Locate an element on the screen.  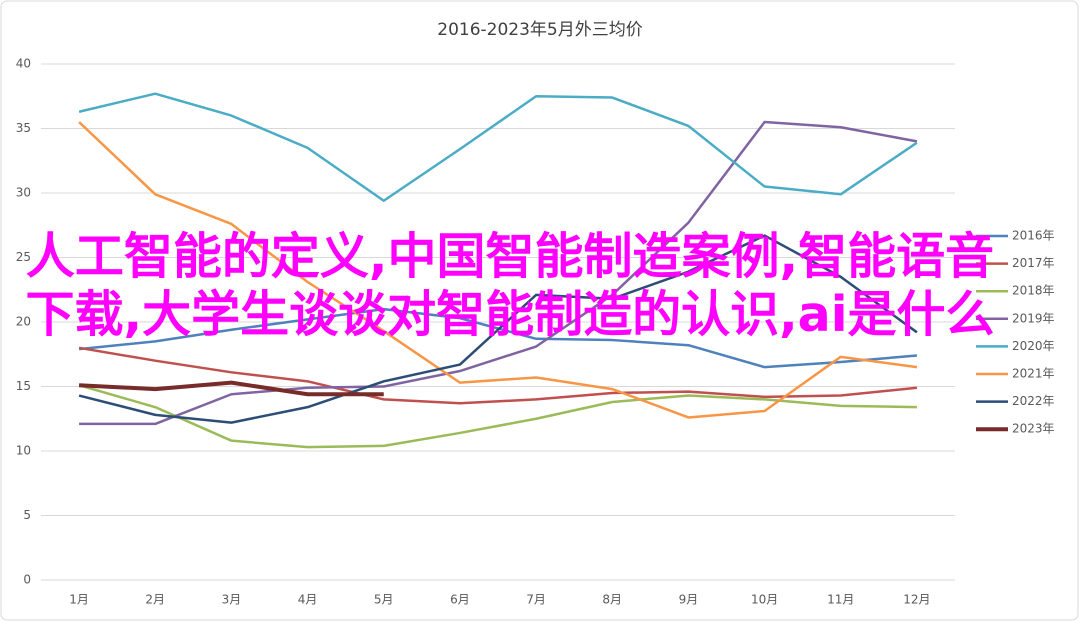
legend-label: 2018年 is located at coordinates (1033, 291).